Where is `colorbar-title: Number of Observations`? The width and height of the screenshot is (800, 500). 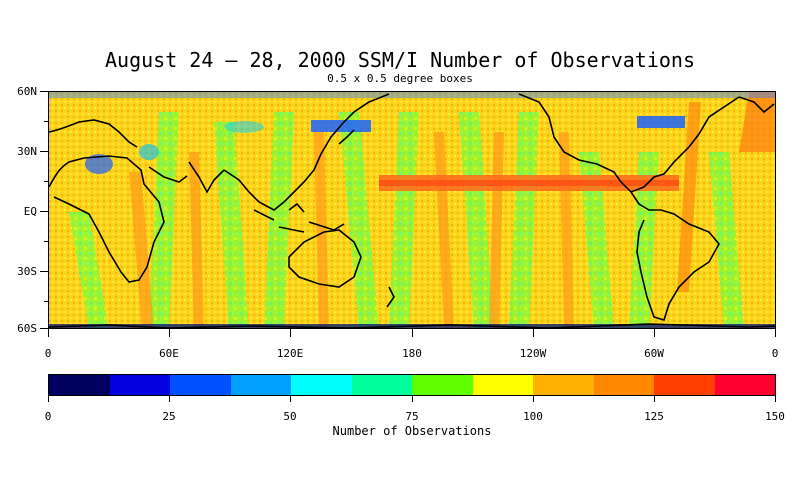 colorbar-title: Number of Observations is located at coordinates (412, 431).